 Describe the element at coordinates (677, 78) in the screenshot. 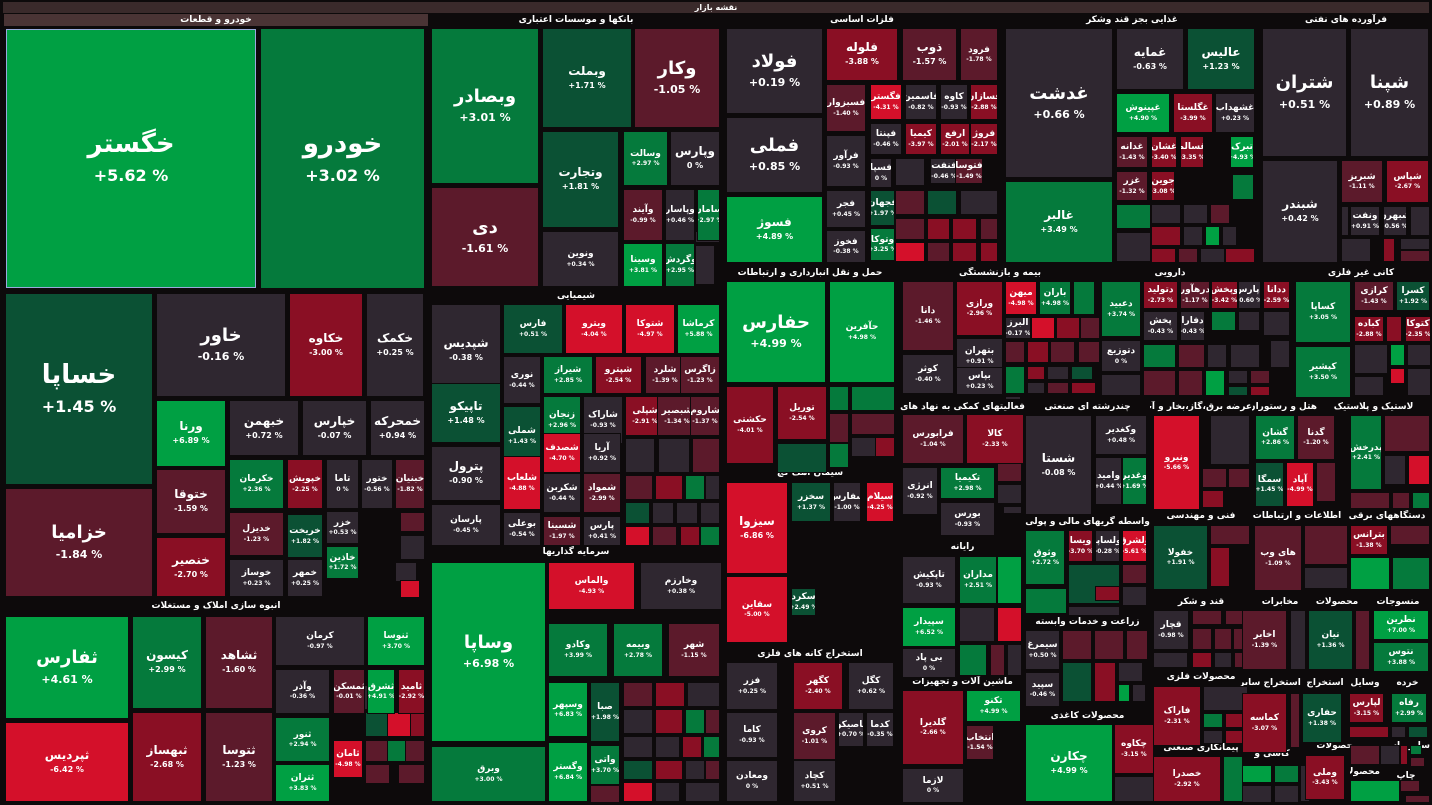

I see `stock-tile: وکار -1.05 %` at that location.